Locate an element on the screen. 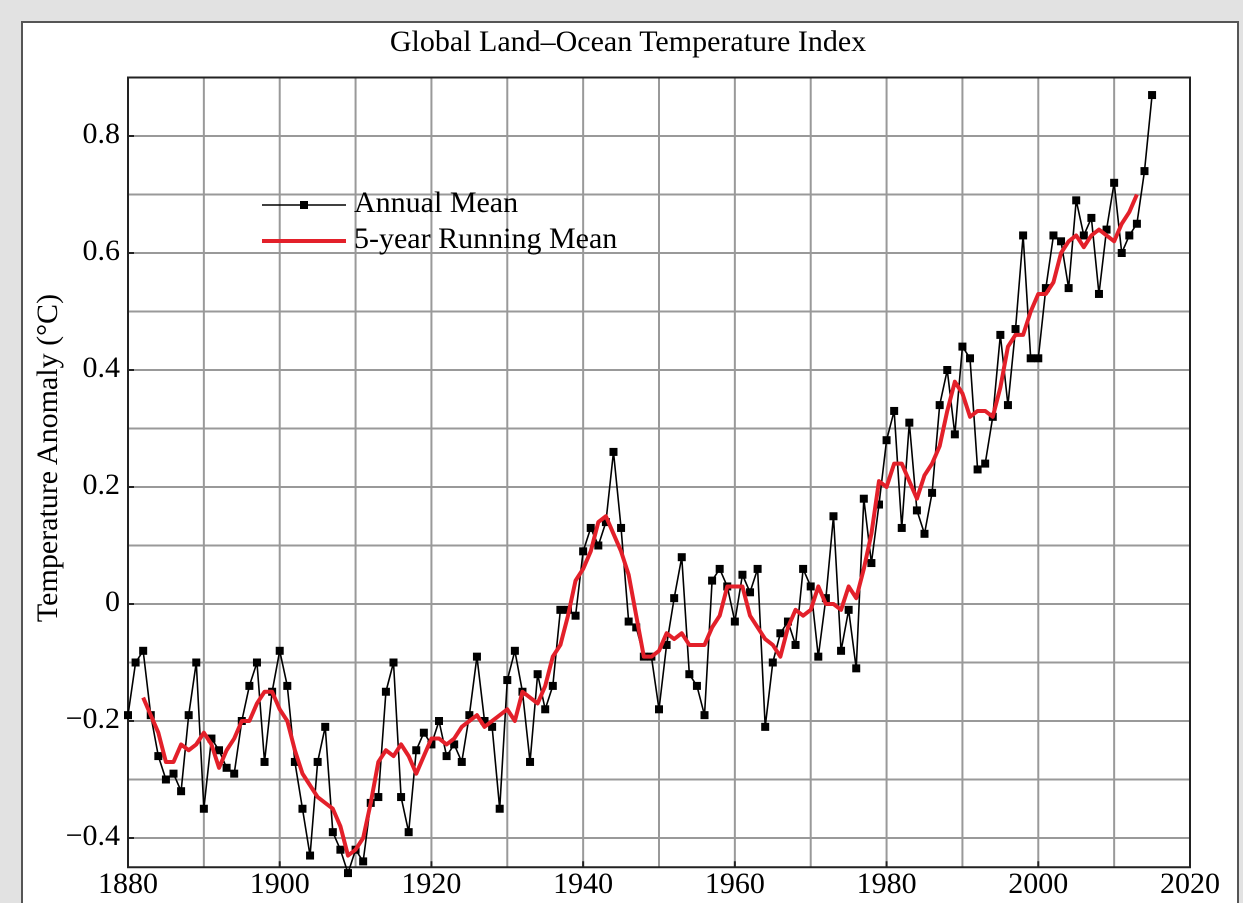 The height and width of the screenshot is (903, 1243). y-tick-label: −0.4 is located at coordinates (93, 835).